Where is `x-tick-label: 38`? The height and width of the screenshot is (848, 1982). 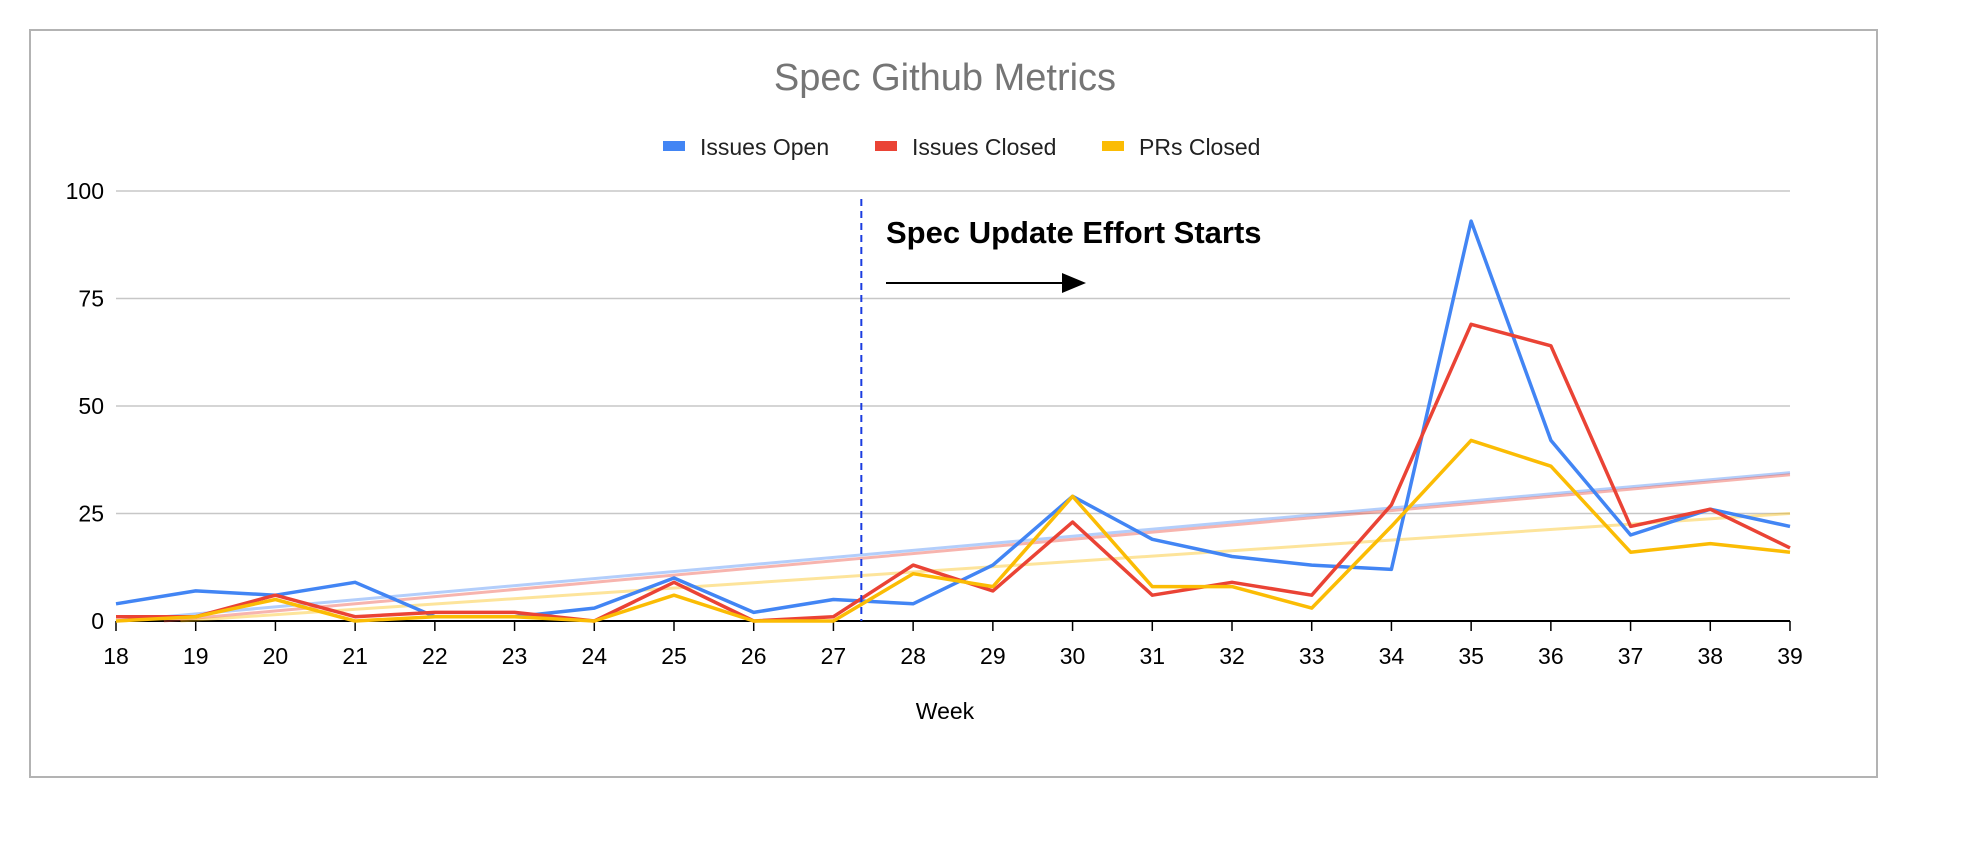 x-tick-label: 38 is located at coordinates (1710, 656).